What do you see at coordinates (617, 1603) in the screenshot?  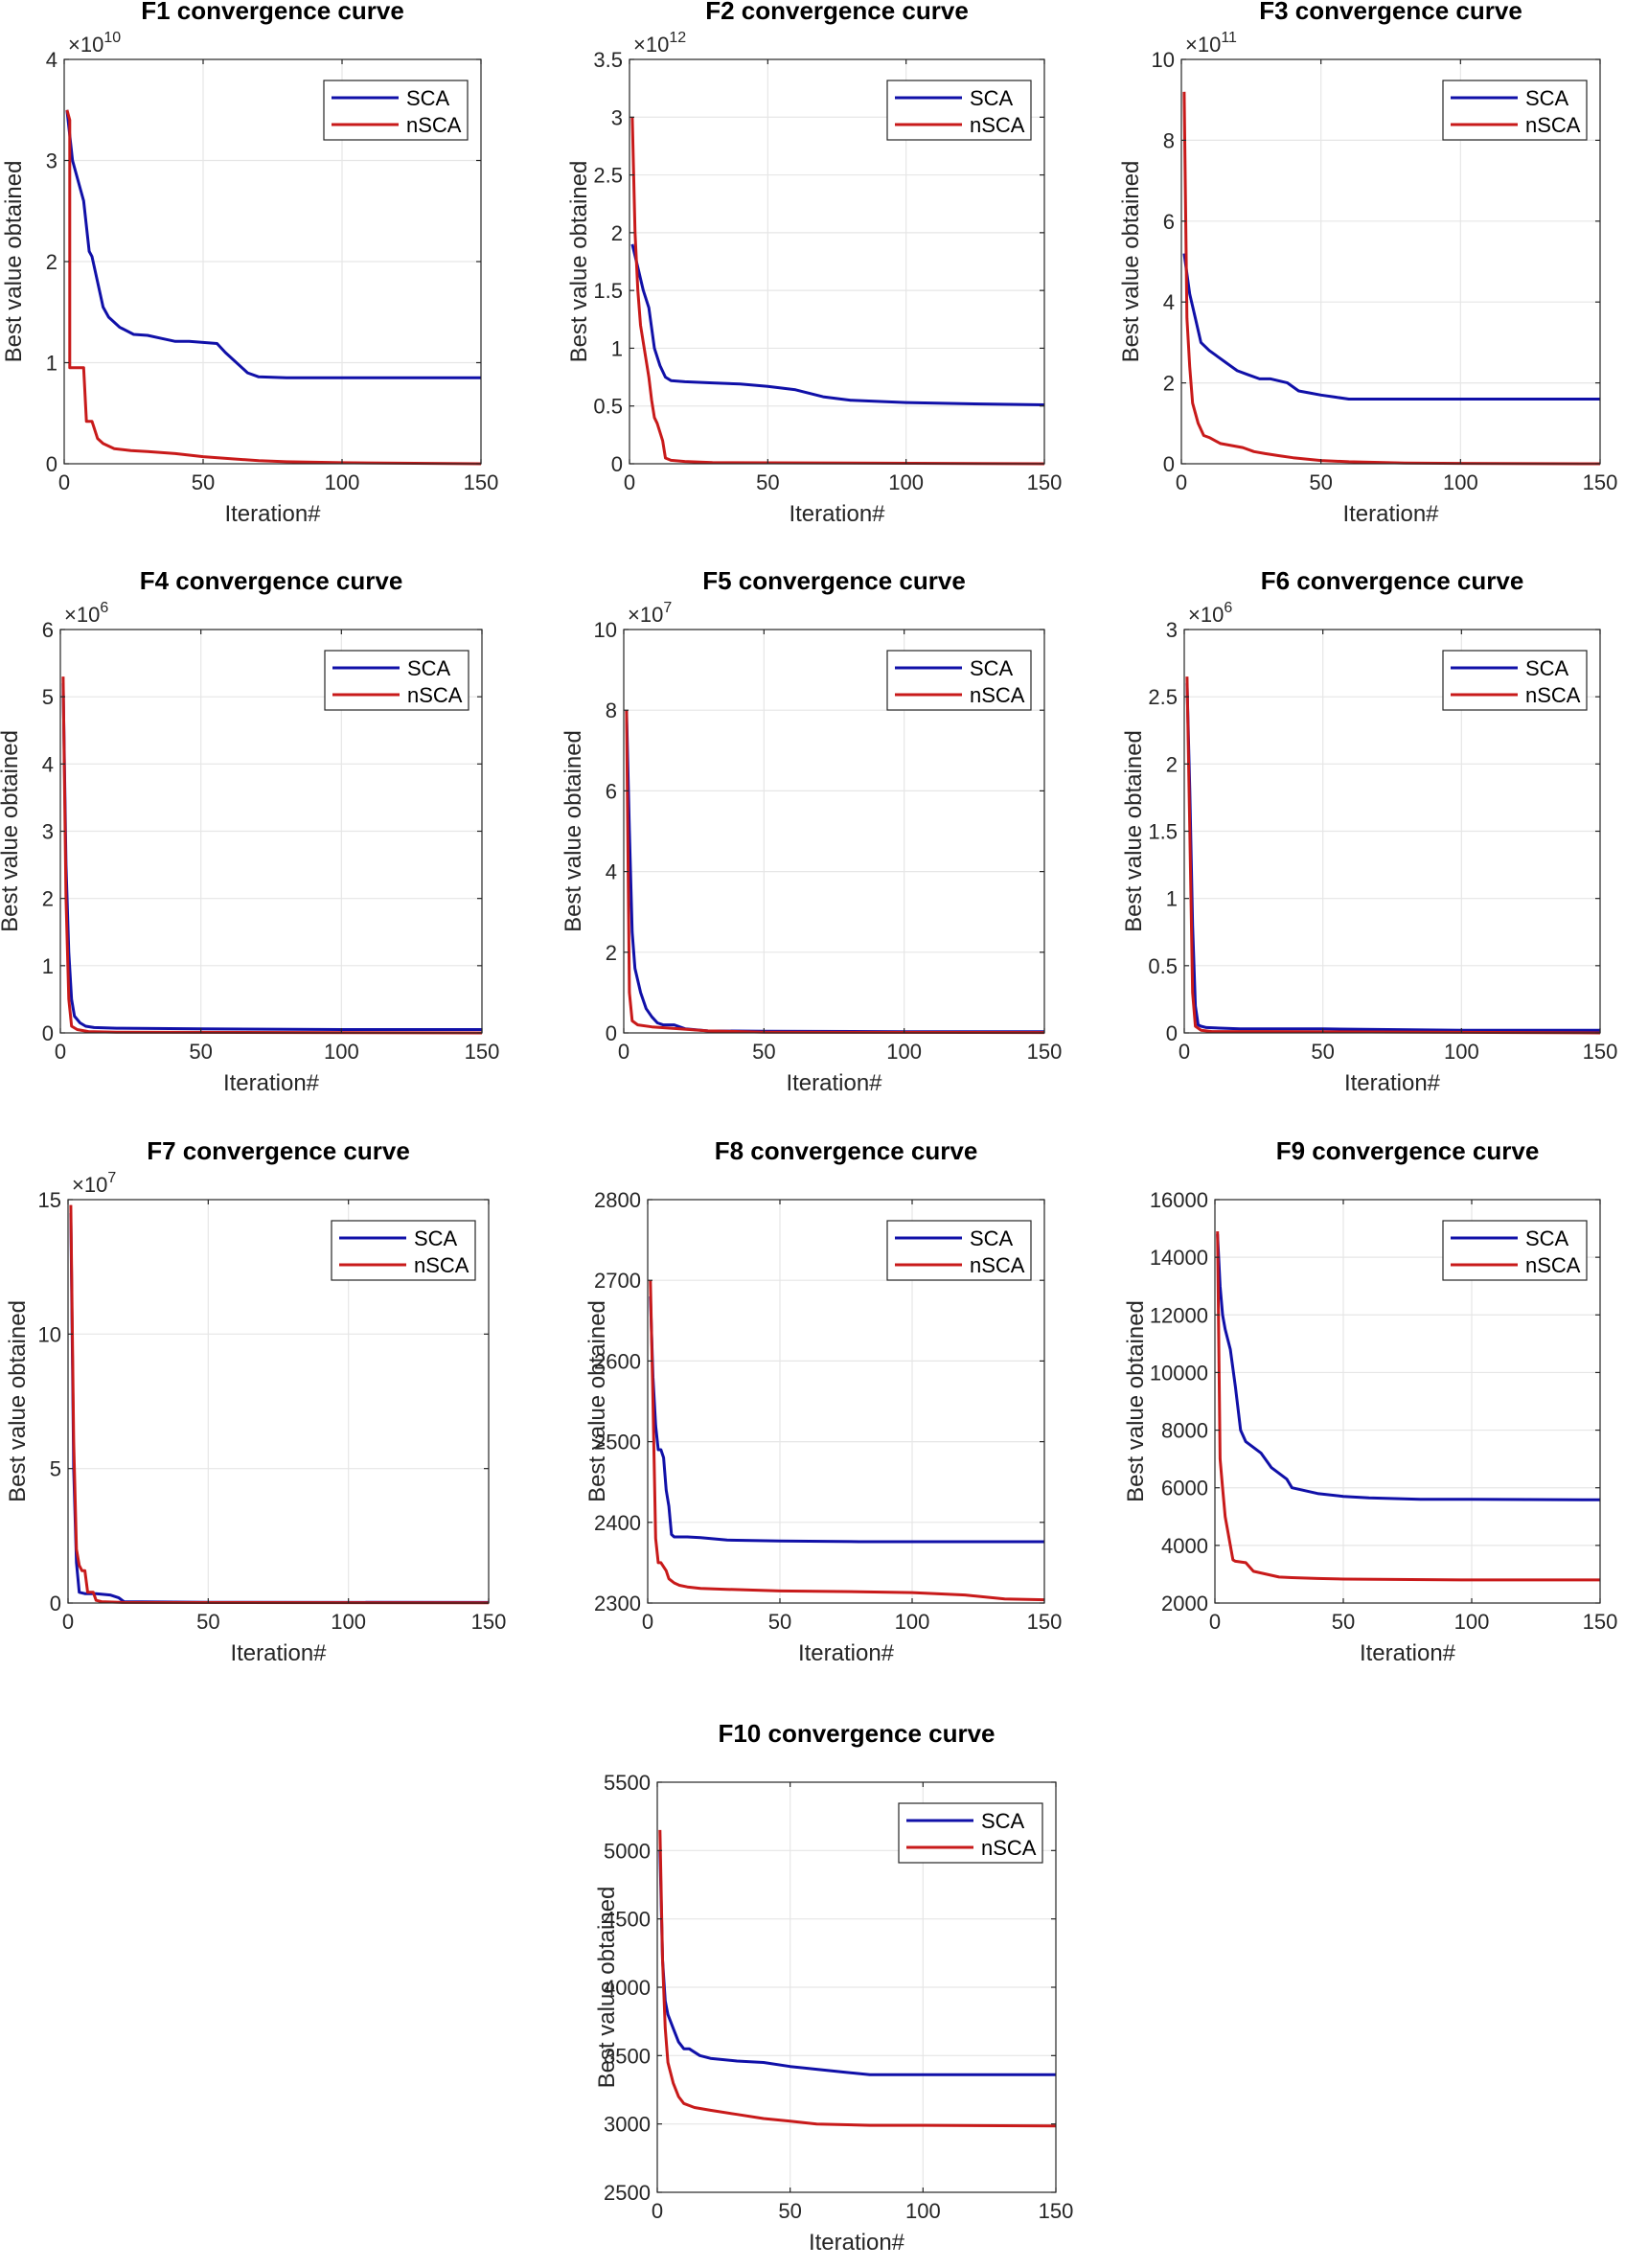 I see `y-tick-label: 2300` at bounding box center [617, 1603].